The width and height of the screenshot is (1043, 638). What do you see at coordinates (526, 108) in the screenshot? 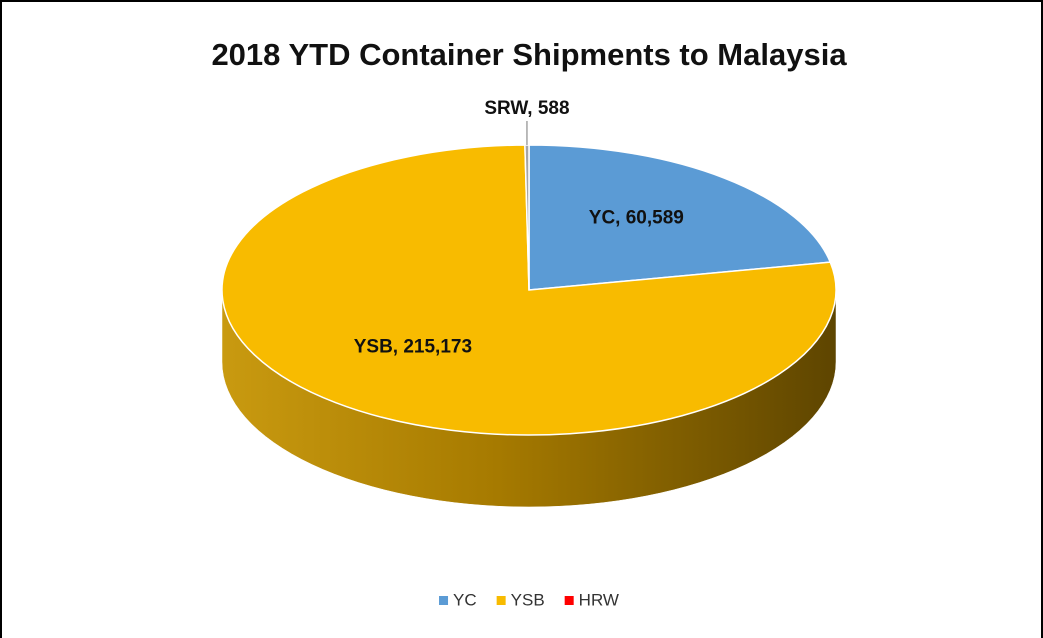
I see `data-label: SRW, 588` at bounding box center [526, 108].